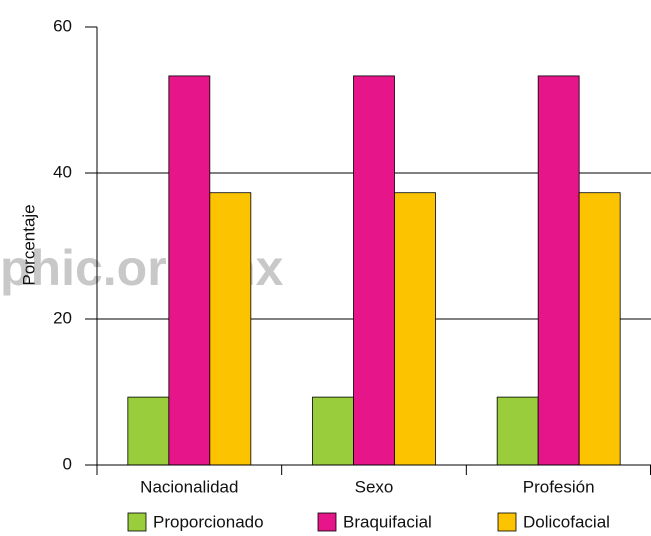 This screenshot has height=536, width=651. What do you see at coordinates (189, 486) in the screenshot?
I see `x-tick-label: Nacionalidad` at bounding box center [189, 486].